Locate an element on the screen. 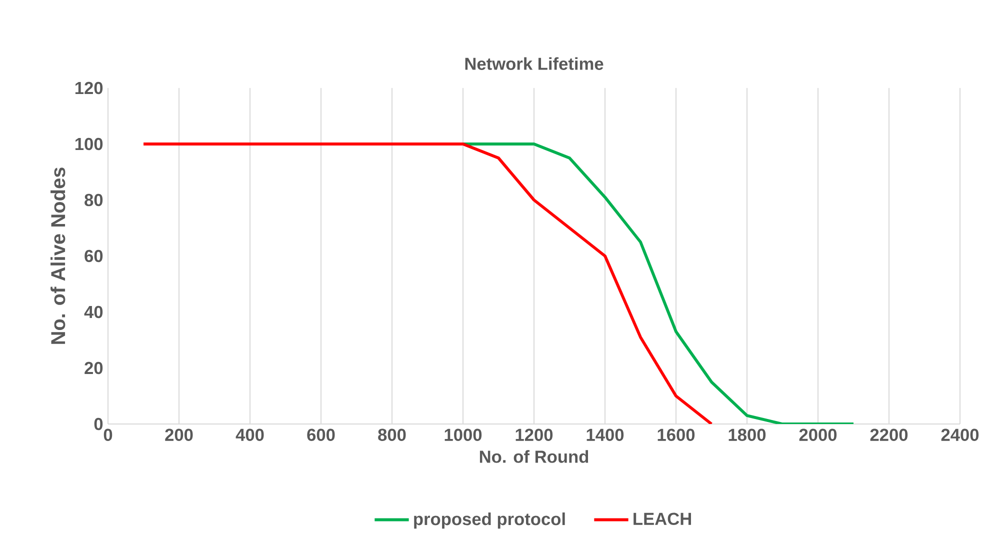 The image size is (995, 551). x-tick-label: 2000 is located at coordinates (818, 434).